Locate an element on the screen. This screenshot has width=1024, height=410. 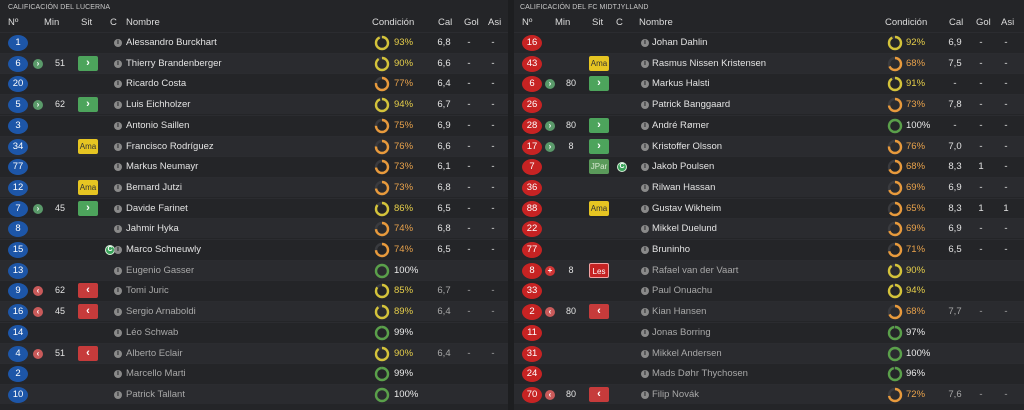
table-row: 22 i Mikkel Duelund 69% 6,9 - - is located at coordinates (769, 228).